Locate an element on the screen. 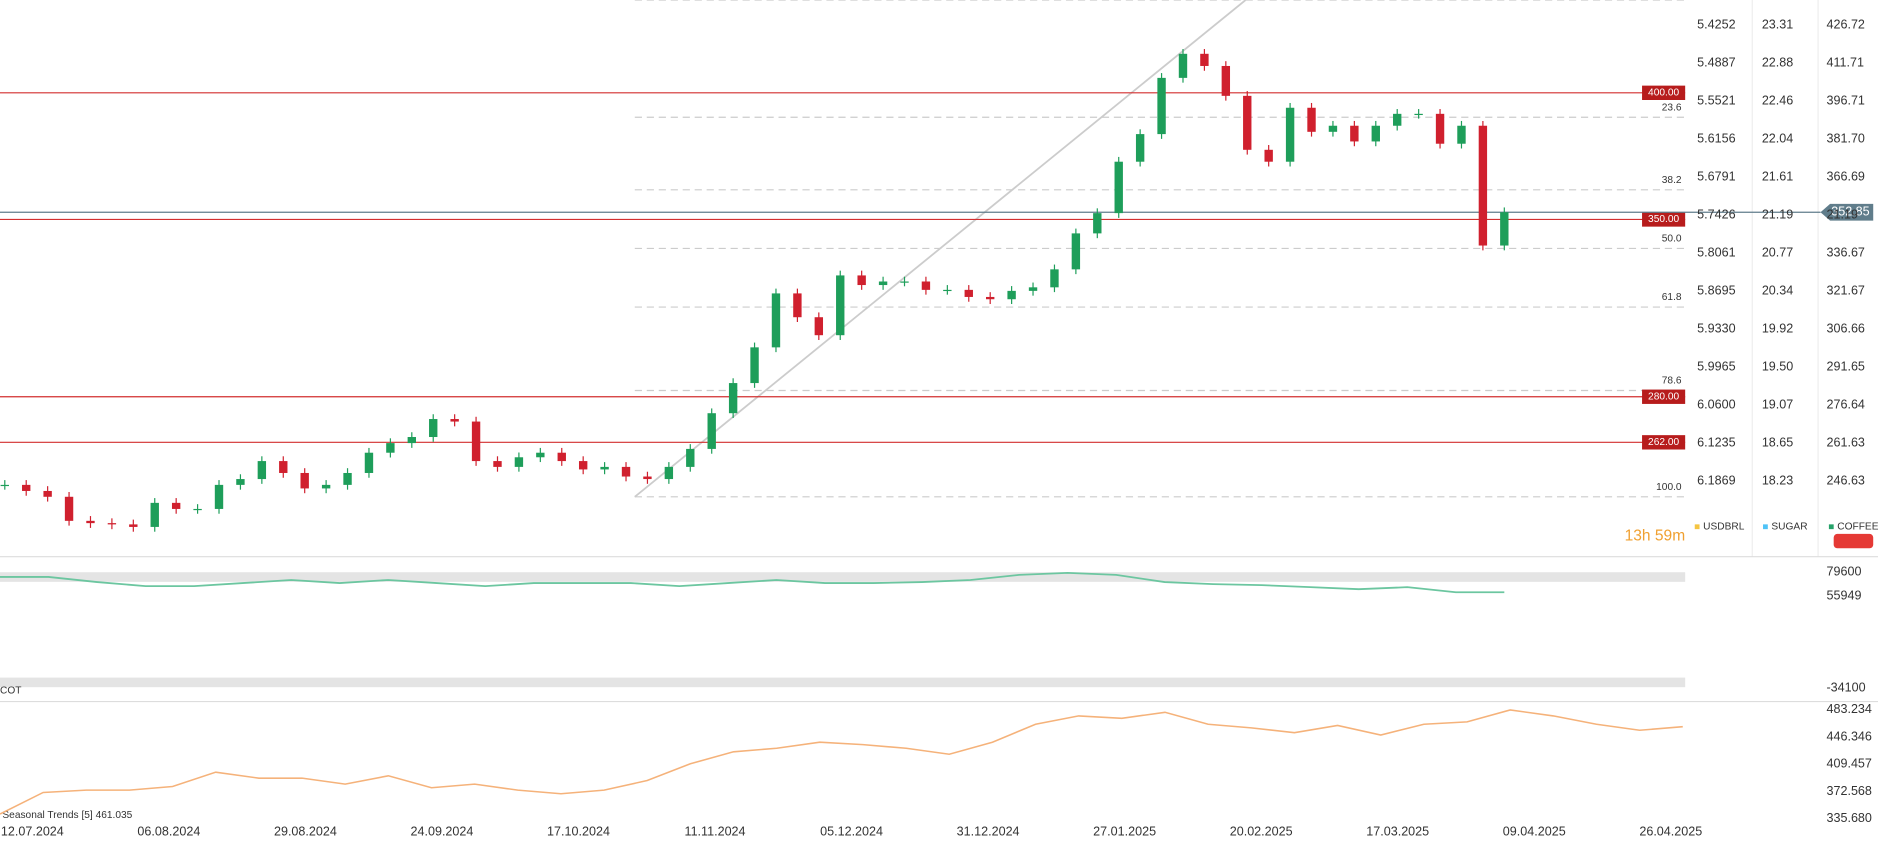 The width and height of the screenshot is (1878, 844). usdbrl-tick-label: 5.7426 is located at coordinates (1716, 215).